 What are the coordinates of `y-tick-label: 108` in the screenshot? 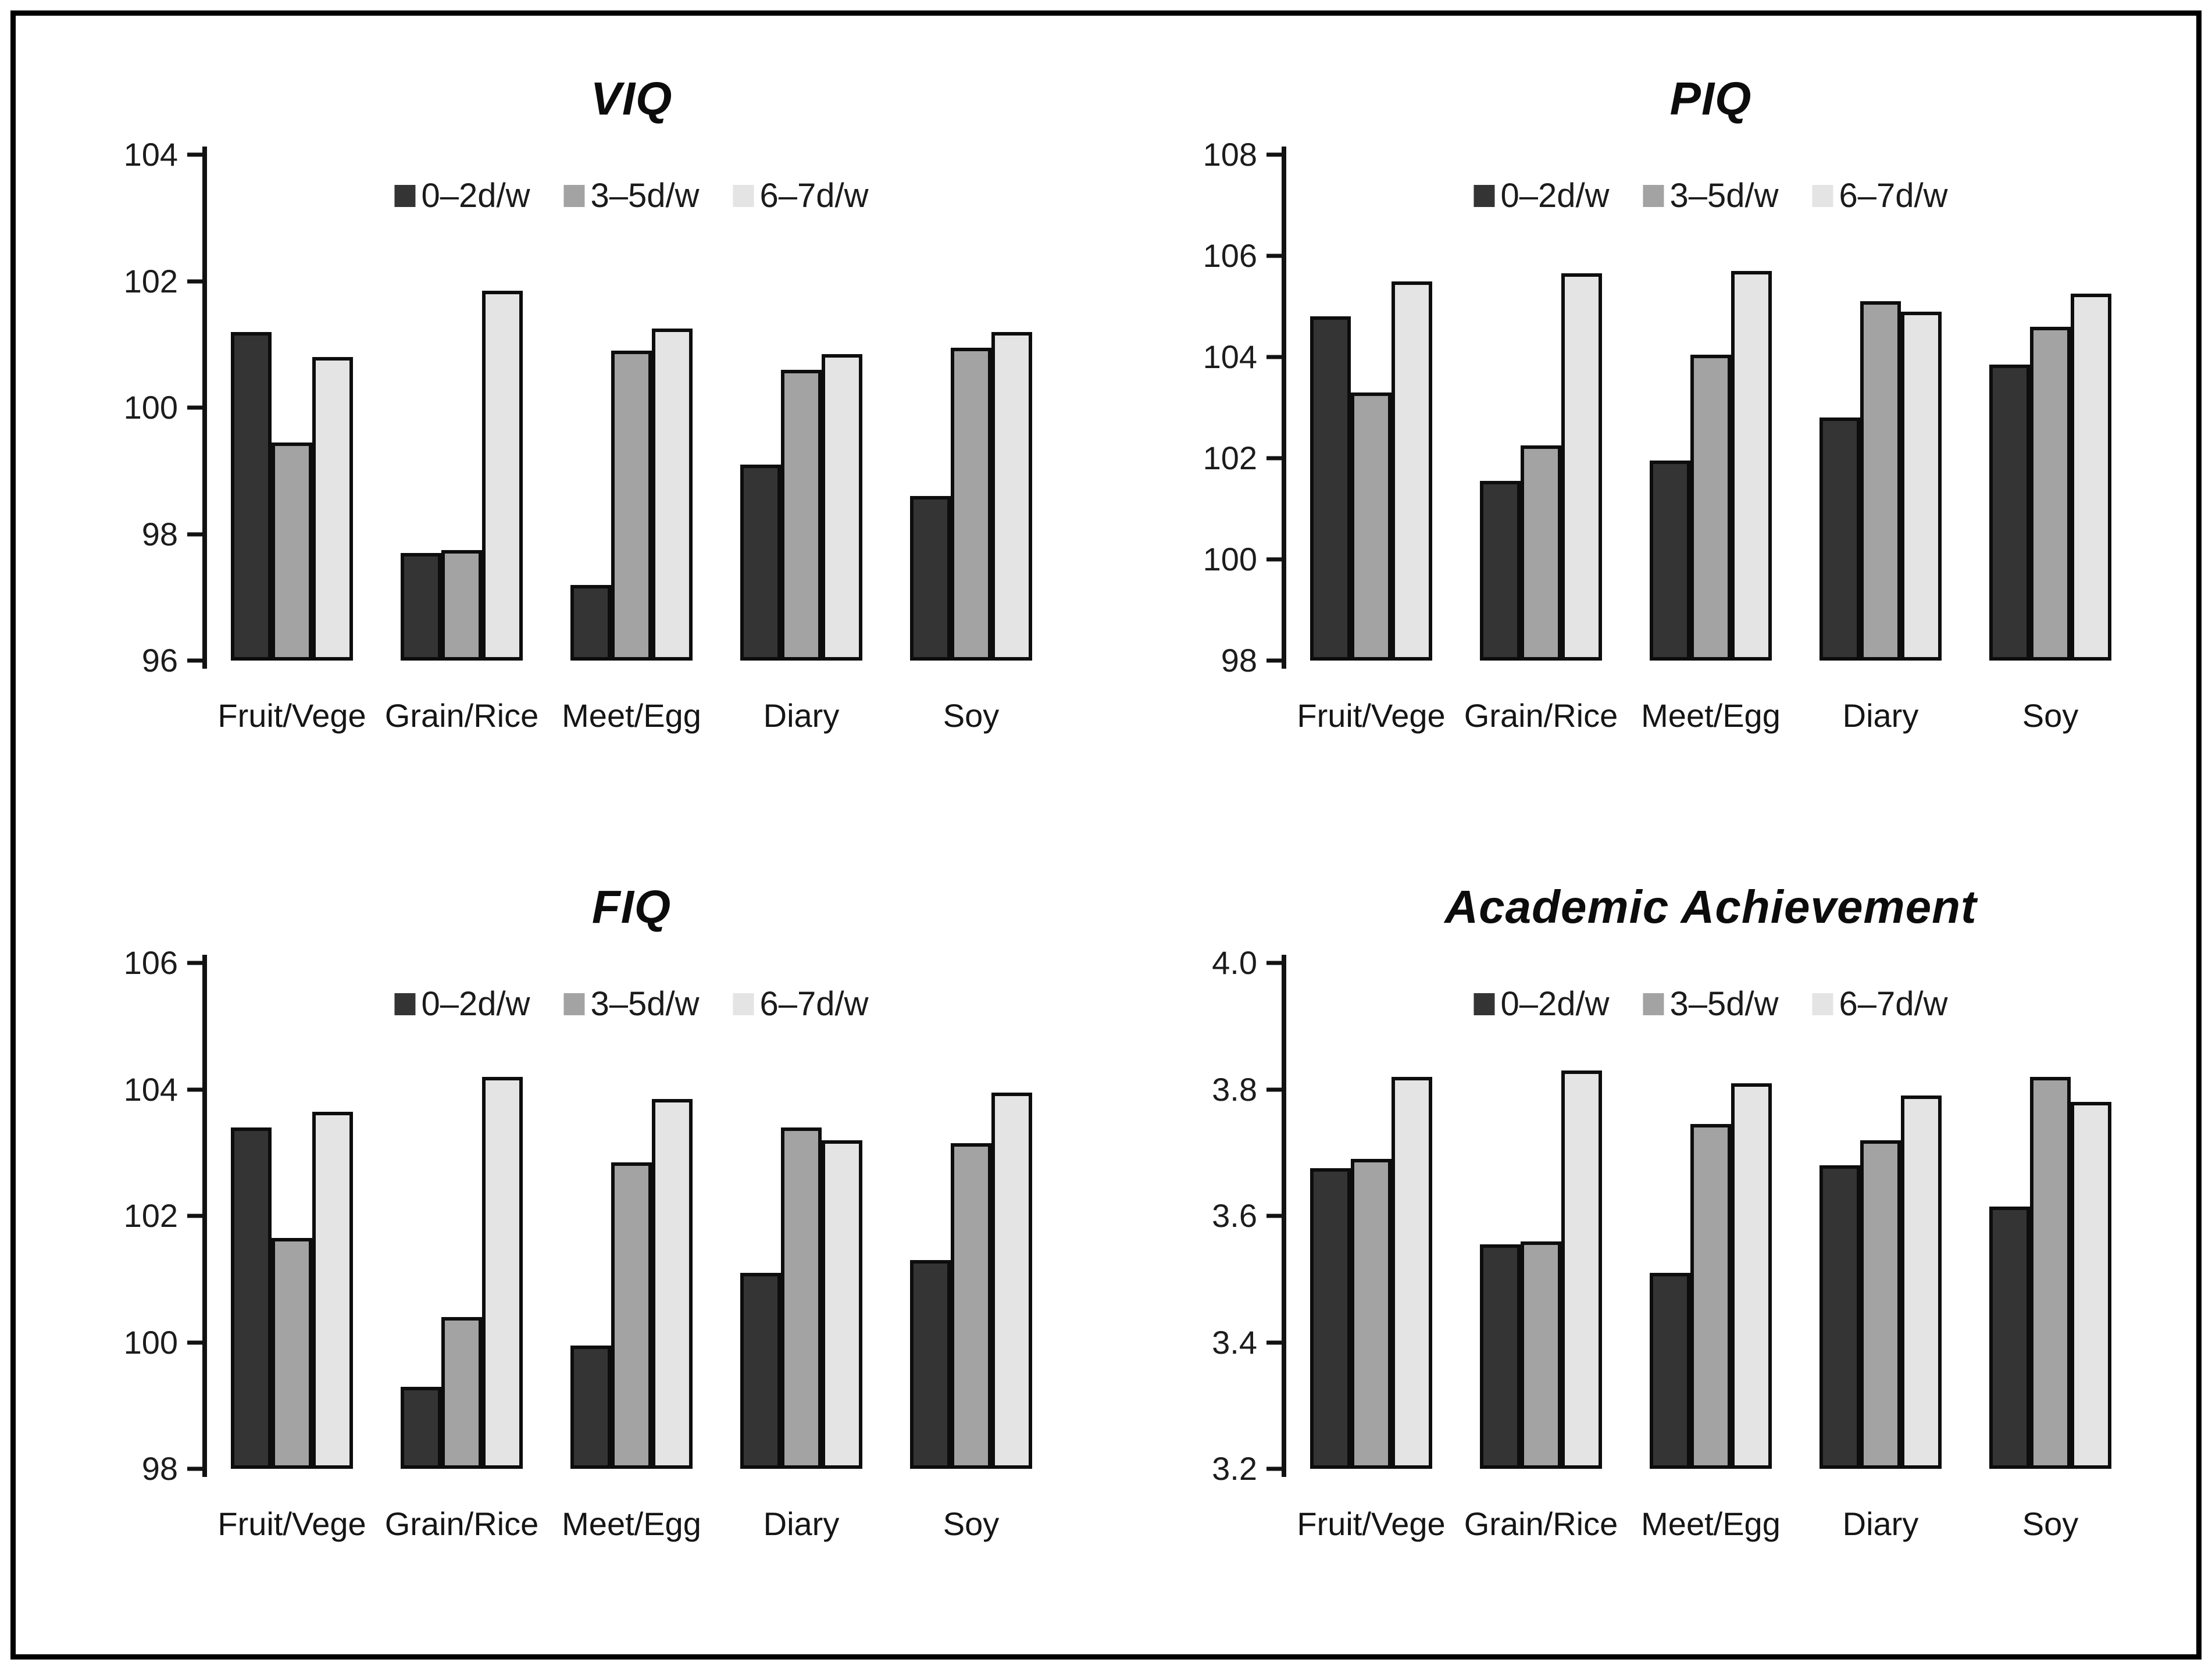 It's located at (1230, 154).